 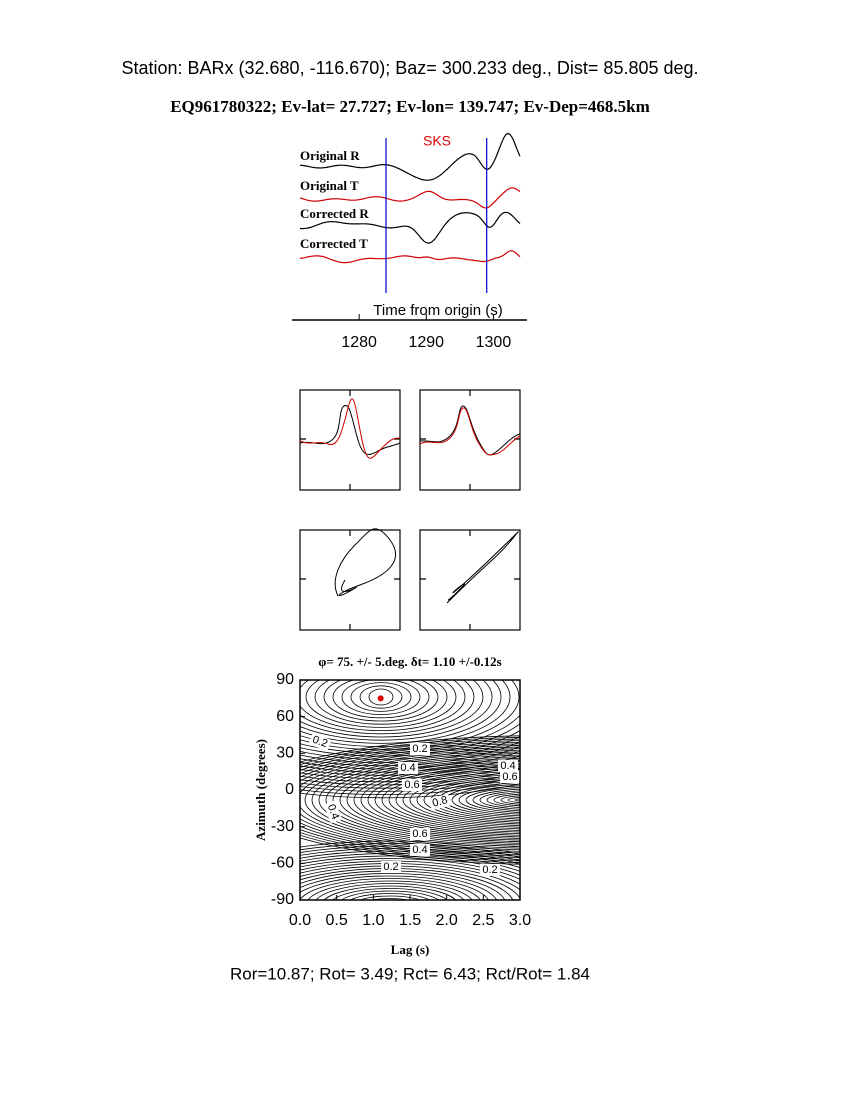 I want to click on y-tick-label: -60, so click(x=282, y=863).